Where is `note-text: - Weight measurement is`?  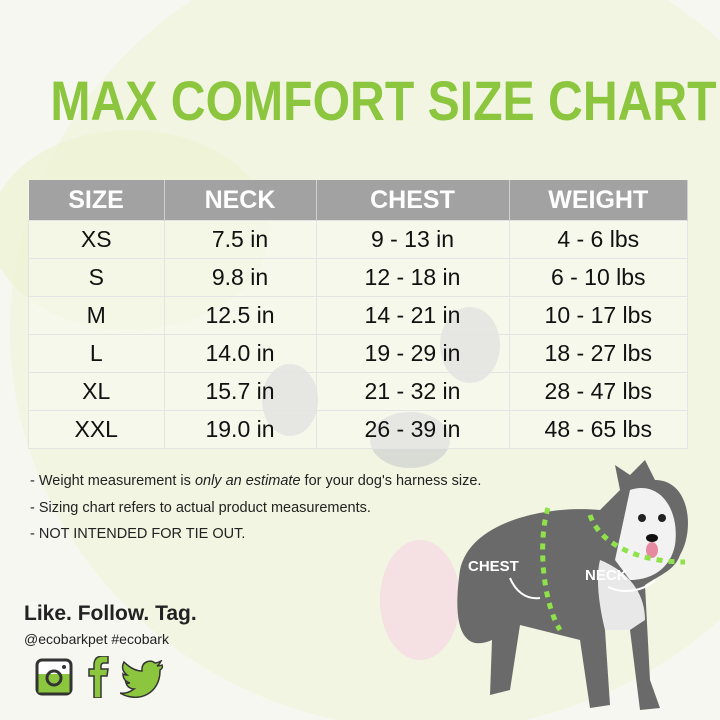
note-text: - Weight measurement is is located at coordinates (112, 481).